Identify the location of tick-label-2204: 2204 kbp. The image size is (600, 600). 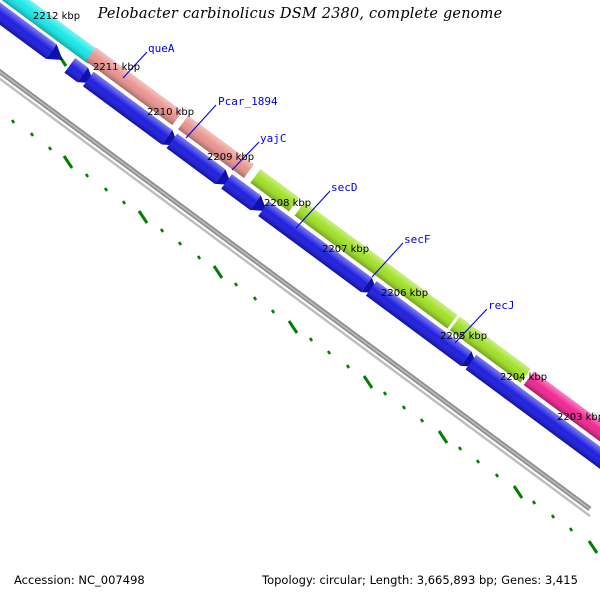
(524, 377).